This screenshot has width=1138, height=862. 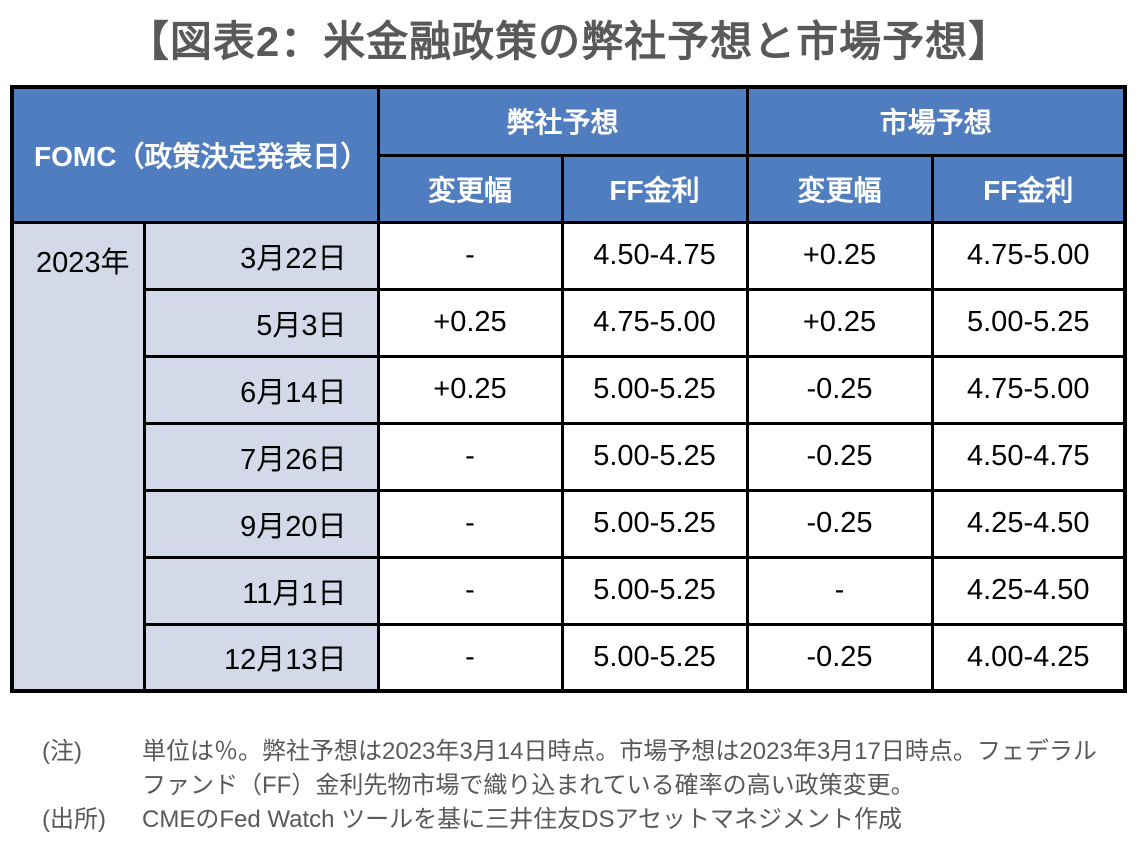 I want to click on market-ff-rate-header: FF金利, so click(x=1028, y=188).